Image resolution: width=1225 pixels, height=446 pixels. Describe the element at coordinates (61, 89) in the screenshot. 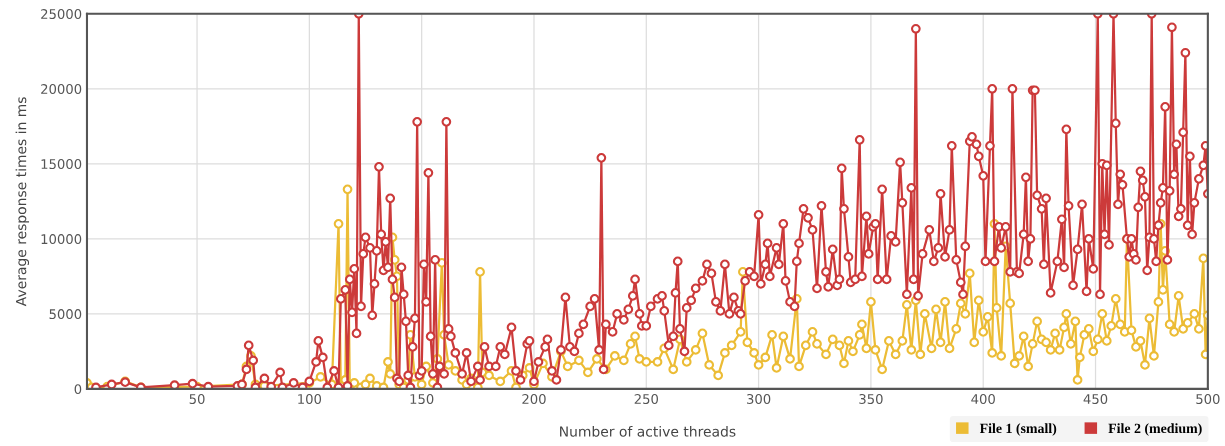

I see `y-tick-label: 20000` at that location.